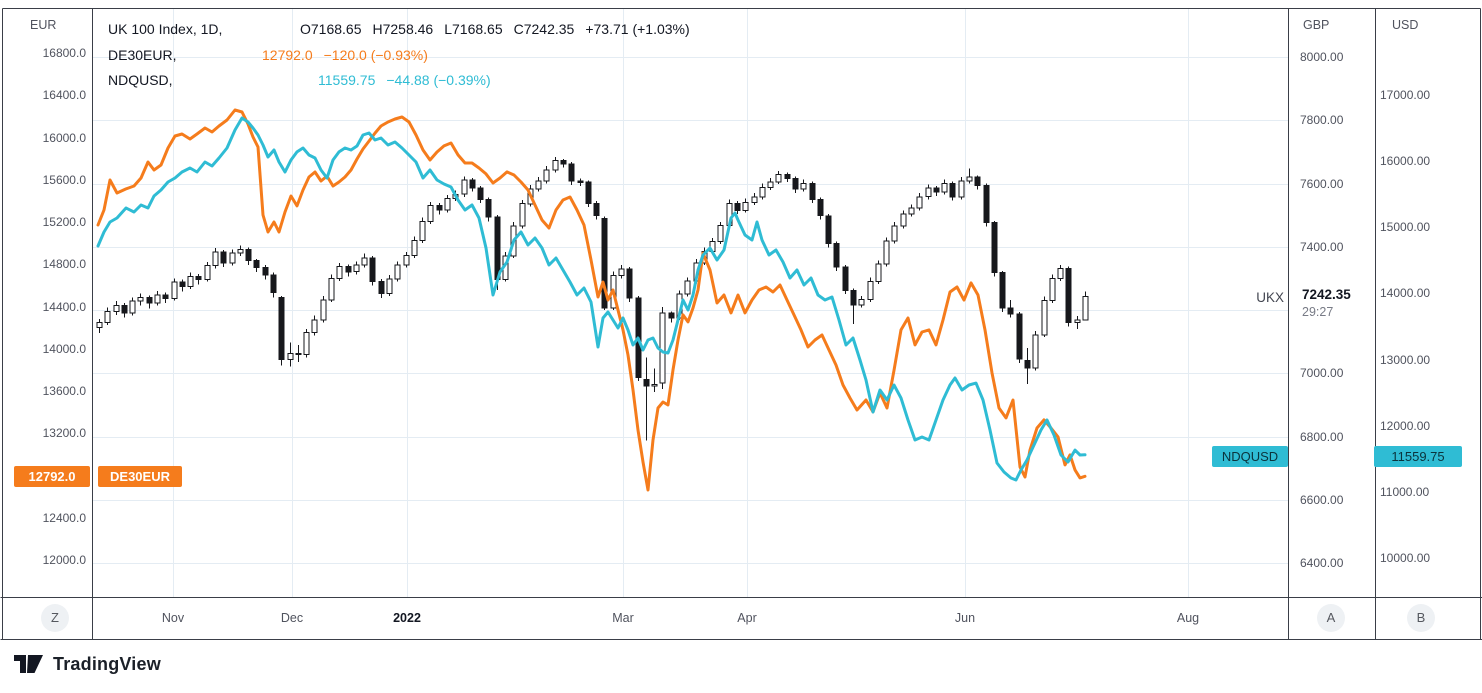 This screenshot has width=1482, height=693. What do you see at coordinates (142, 55) in the screenshot?
I see `legend-de30eur-symbol: DE30EUR,` at bounding box center [142, 55].